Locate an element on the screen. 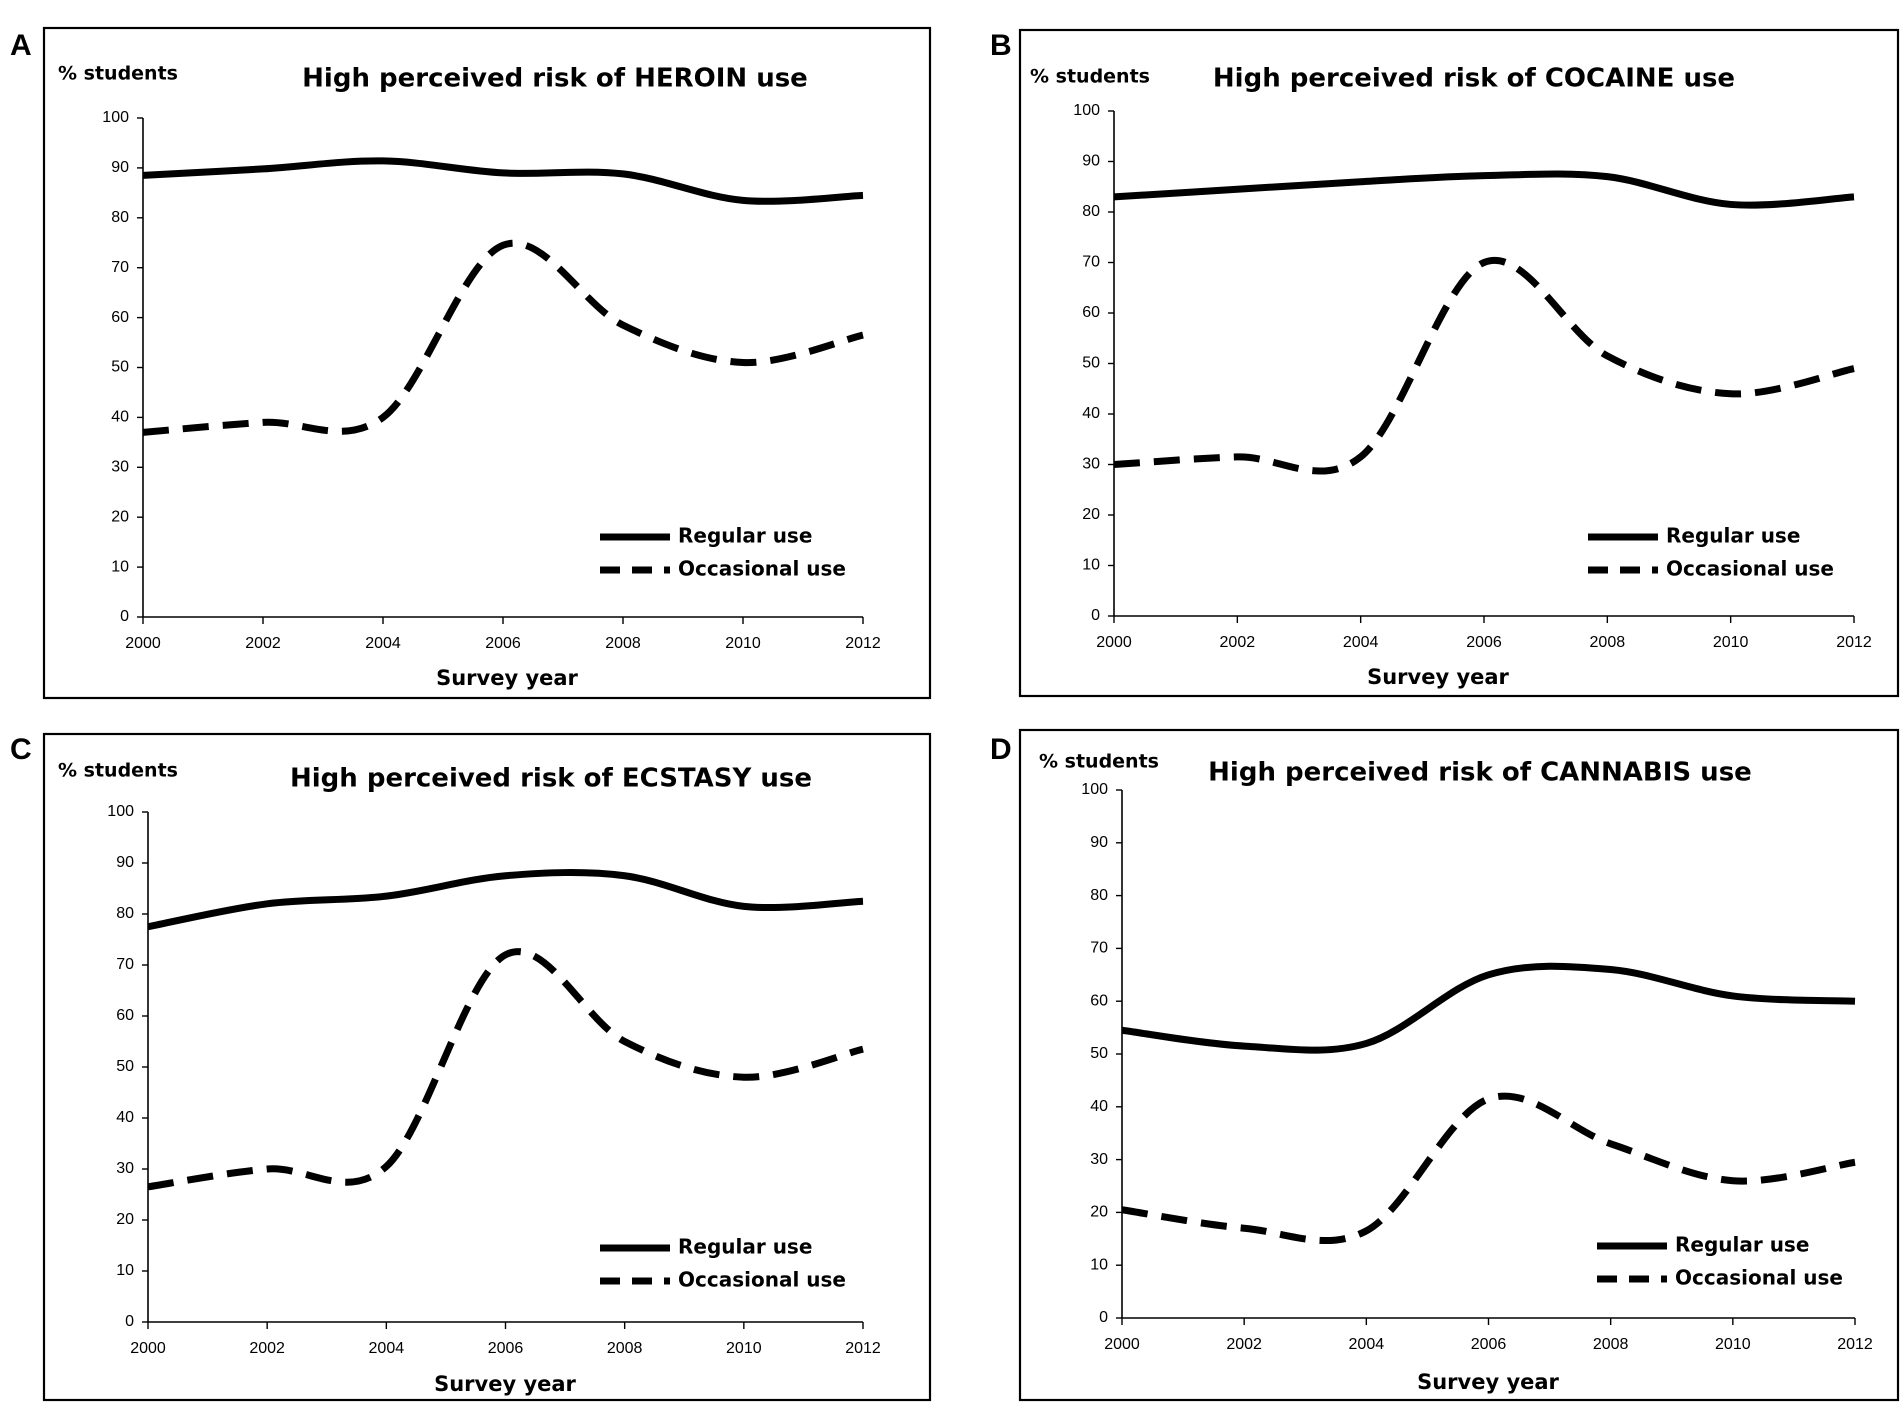  panel-letter: A is located at coordinates (21, 45).